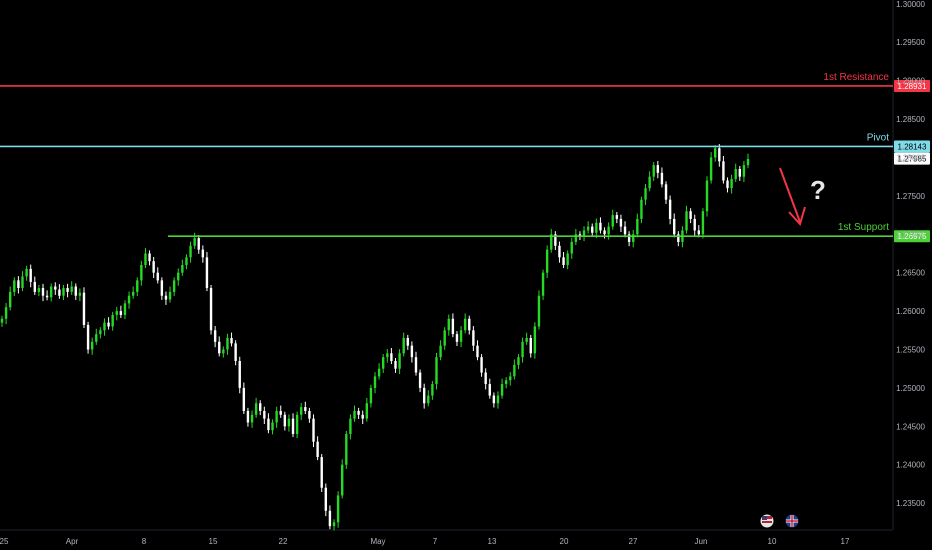 This screenshot has width=932, height=550. What do you see at coordinates (283, 541) in the screenshot?
I see `x-tick-label: 22` at bounding box center [283, 541].